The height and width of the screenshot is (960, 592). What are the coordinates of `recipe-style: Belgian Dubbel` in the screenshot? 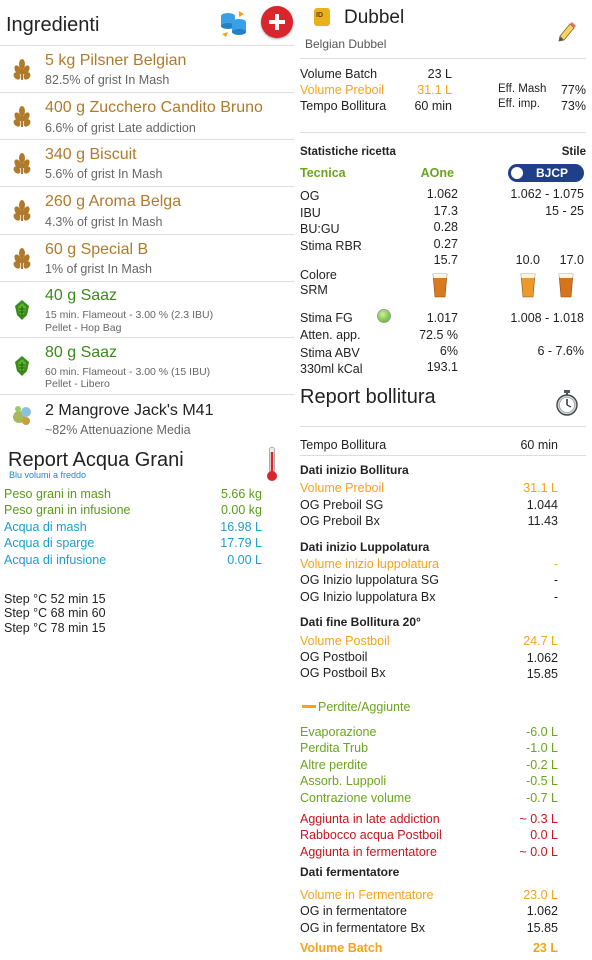 It's located at (346, 44).